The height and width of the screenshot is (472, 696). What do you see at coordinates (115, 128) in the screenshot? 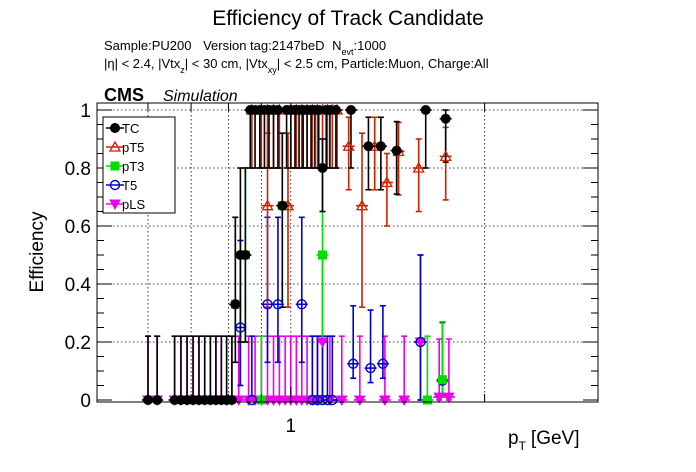
I see `legend-marker-tc` at bounding box center [115, 128].